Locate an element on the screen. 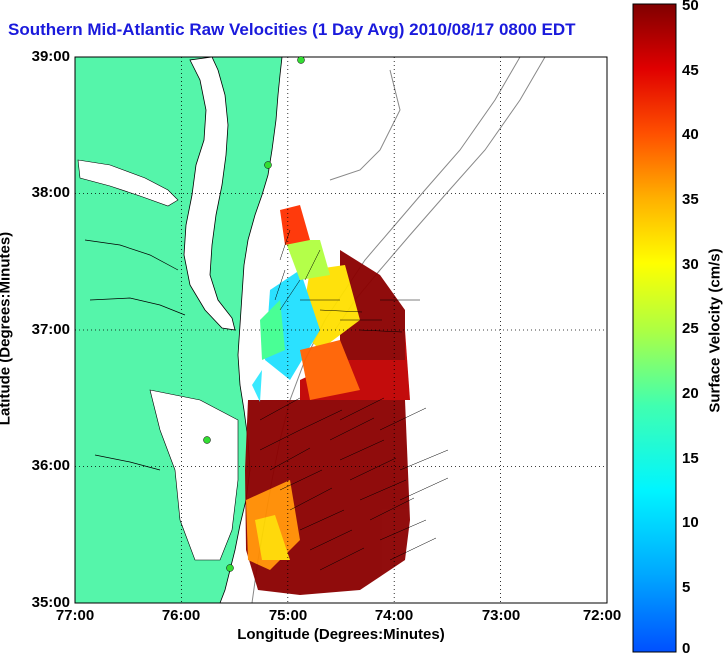 The image size is (724, 659). velocity-arrows is located at coordinates (354, 400).